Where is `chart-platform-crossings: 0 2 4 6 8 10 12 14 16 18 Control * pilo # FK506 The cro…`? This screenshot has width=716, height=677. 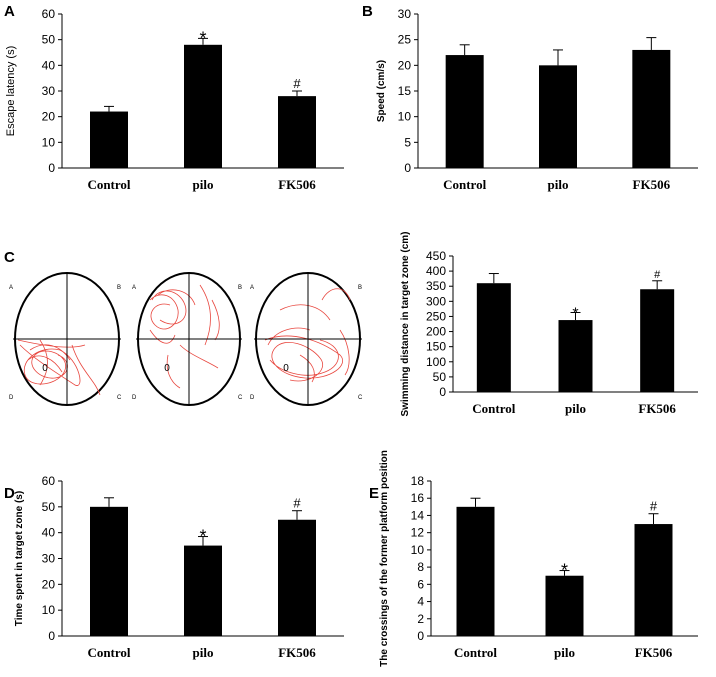 chart-platform-crossings: 0 2 4 6 8 10 12 14 16 18 Control * pilo # FK506 The cro… is located at coordinates (538, 558).